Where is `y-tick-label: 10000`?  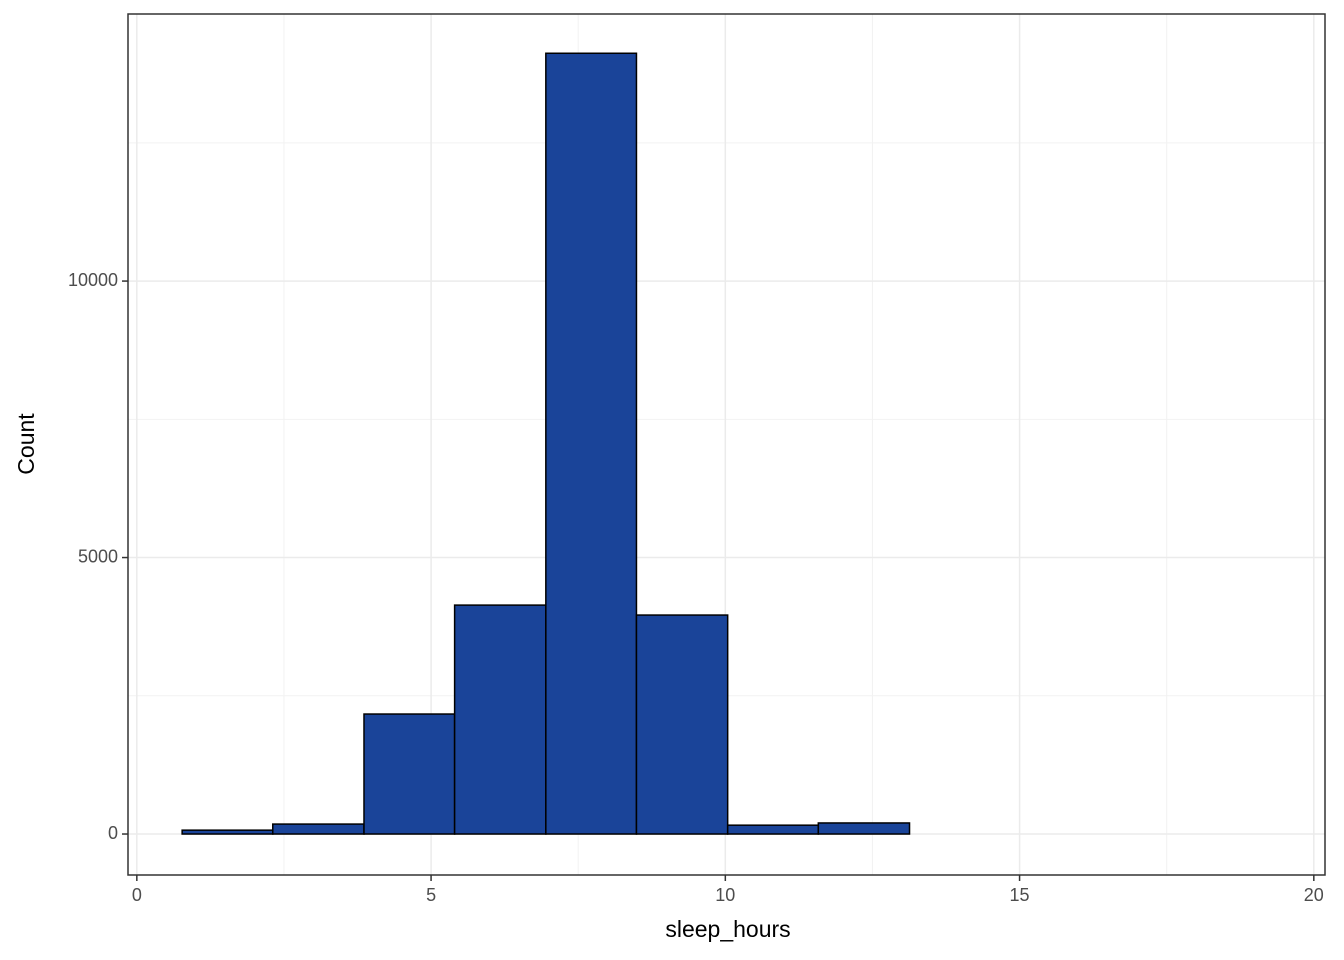
y-tick-label: 10000 is located at coordinates (93, 280).